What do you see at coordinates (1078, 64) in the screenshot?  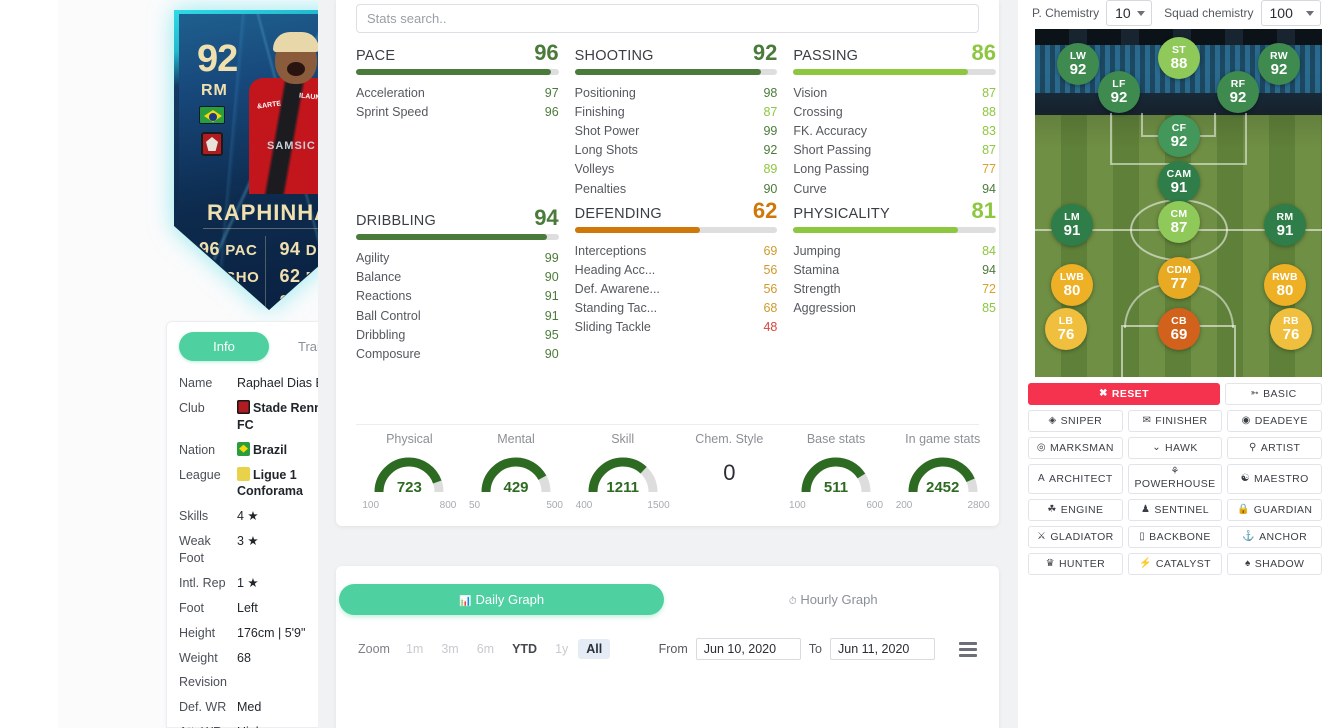 I see `position-chip-lw: LW 92` at bounding box center [1078, 64].